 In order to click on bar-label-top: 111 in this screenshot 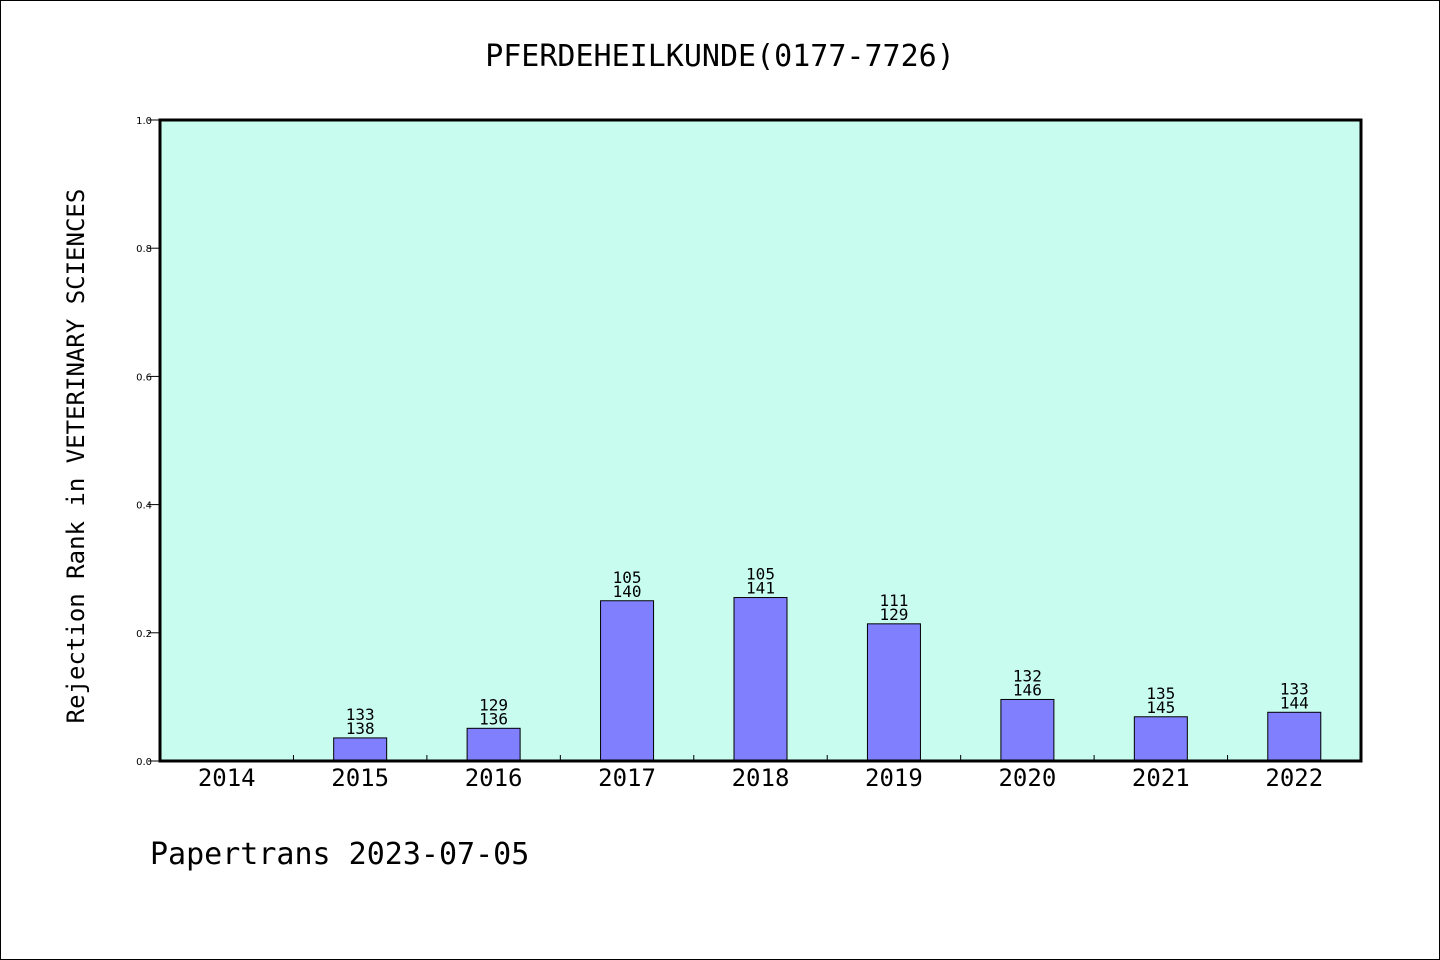, I will do `click(893, 600)`.